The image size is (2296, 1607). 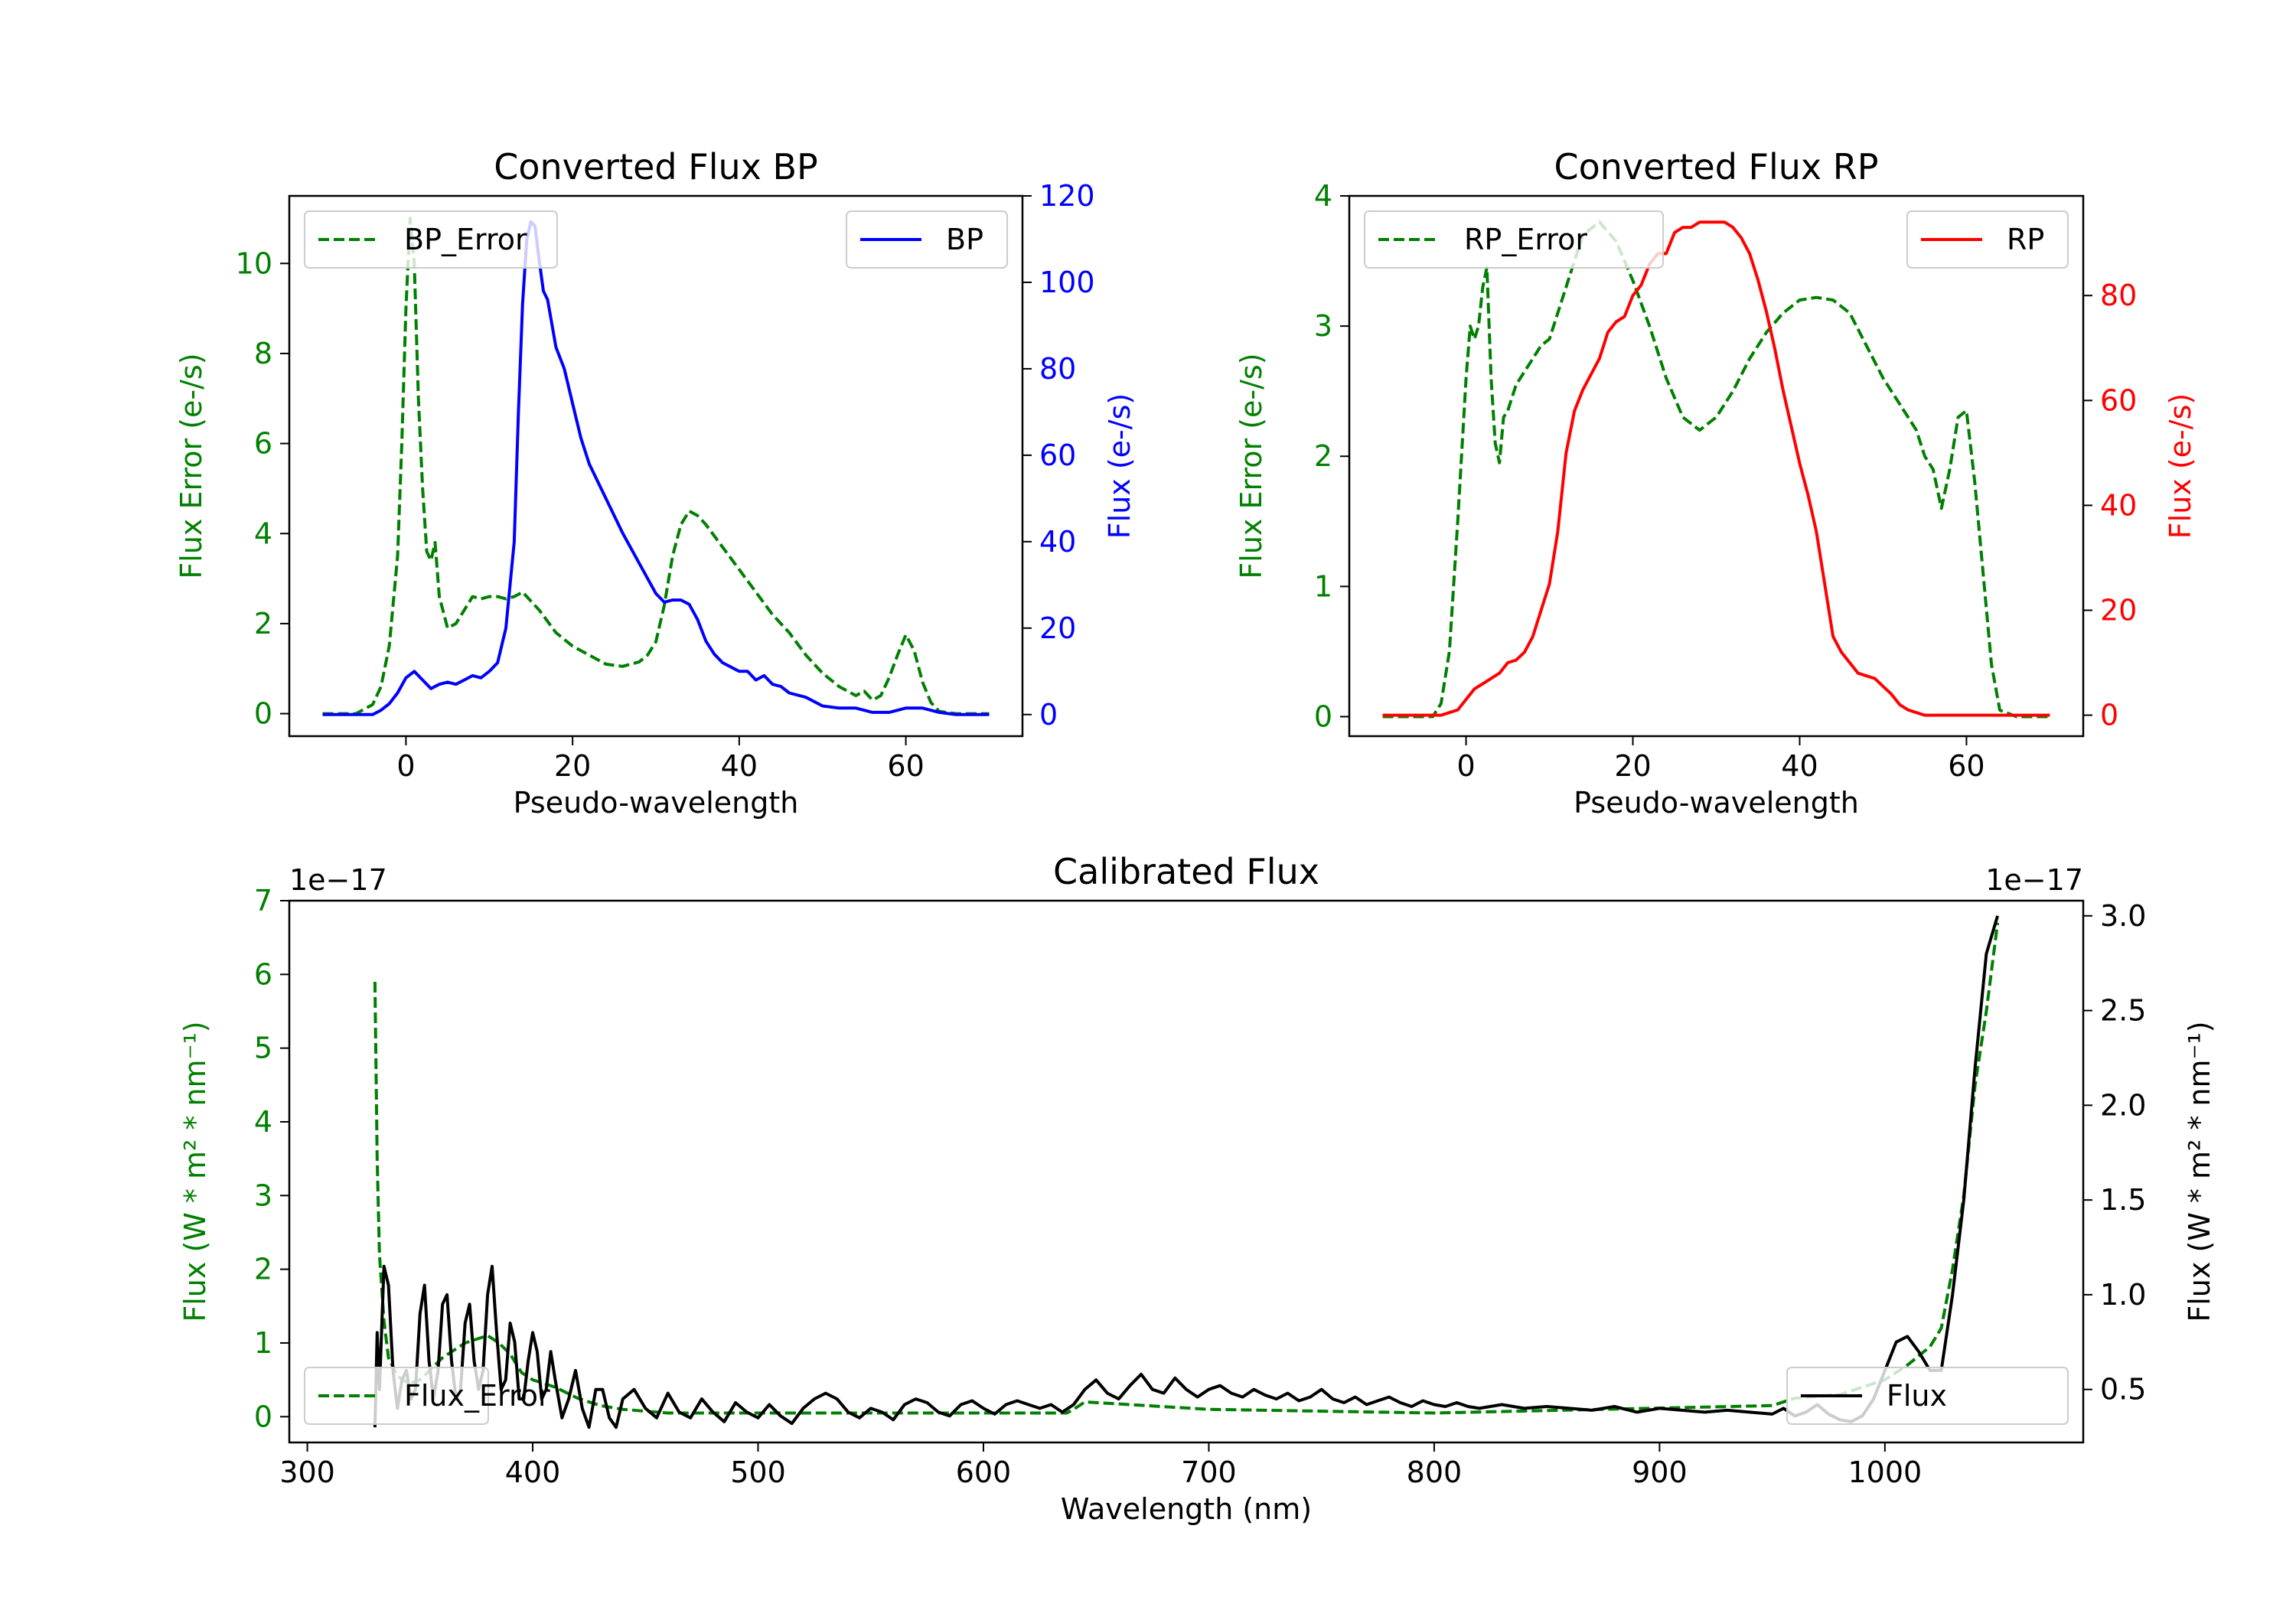 I want to click on x-tick-label: 600, so click(x=984, y=1472).